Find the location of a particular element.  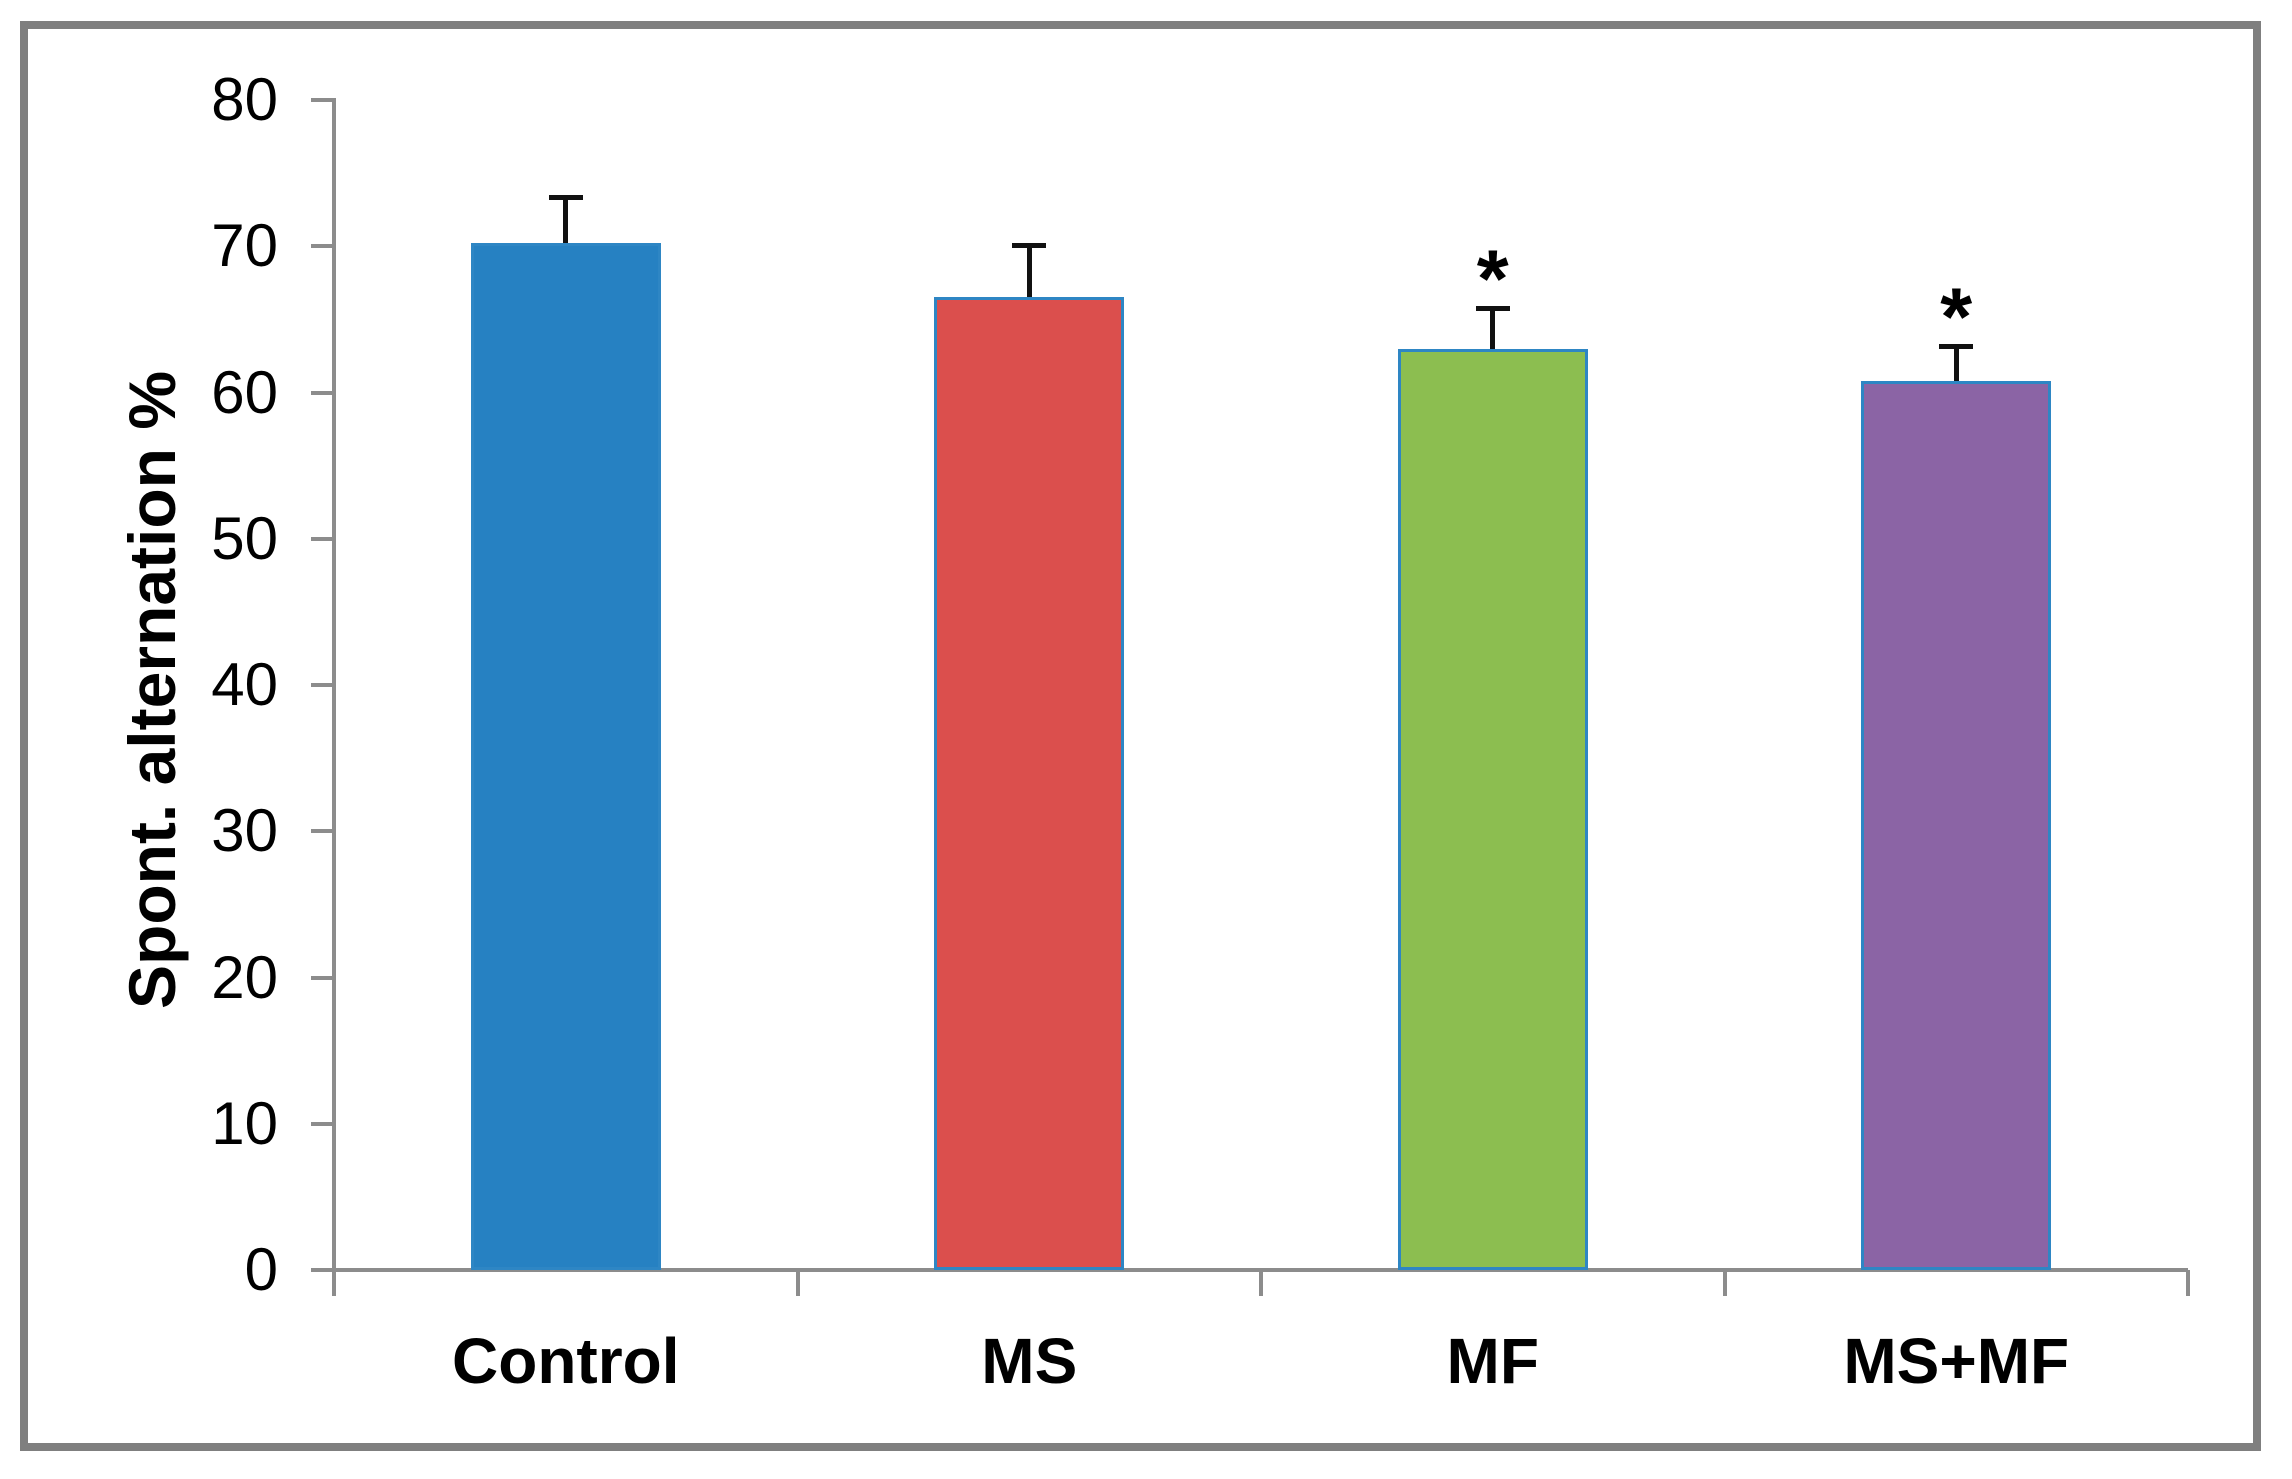

error-bar-cap-mf is located at coordinates (1492, 309).